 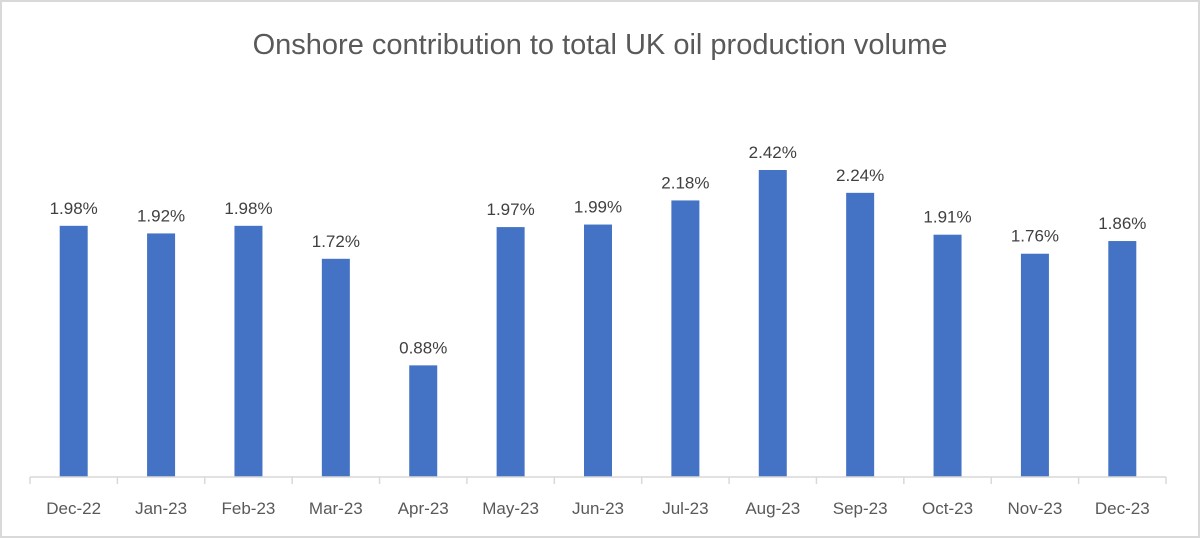 What do you see at coordinates (860, 175) in the screenshot?
I see `data-label: 2.24%` at bounding box center [860, 175].